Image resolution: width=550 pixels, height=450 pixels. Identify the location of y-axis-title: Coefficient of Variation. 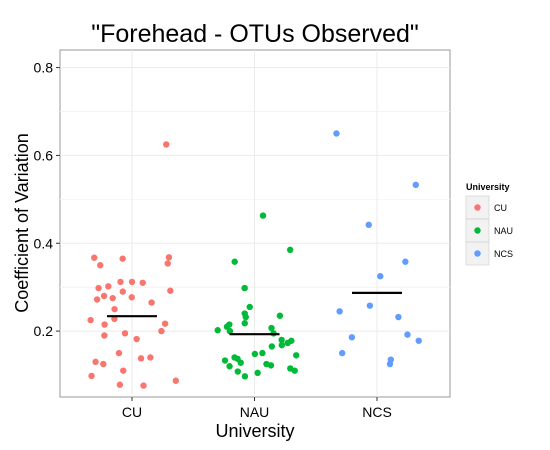
(22, 222).